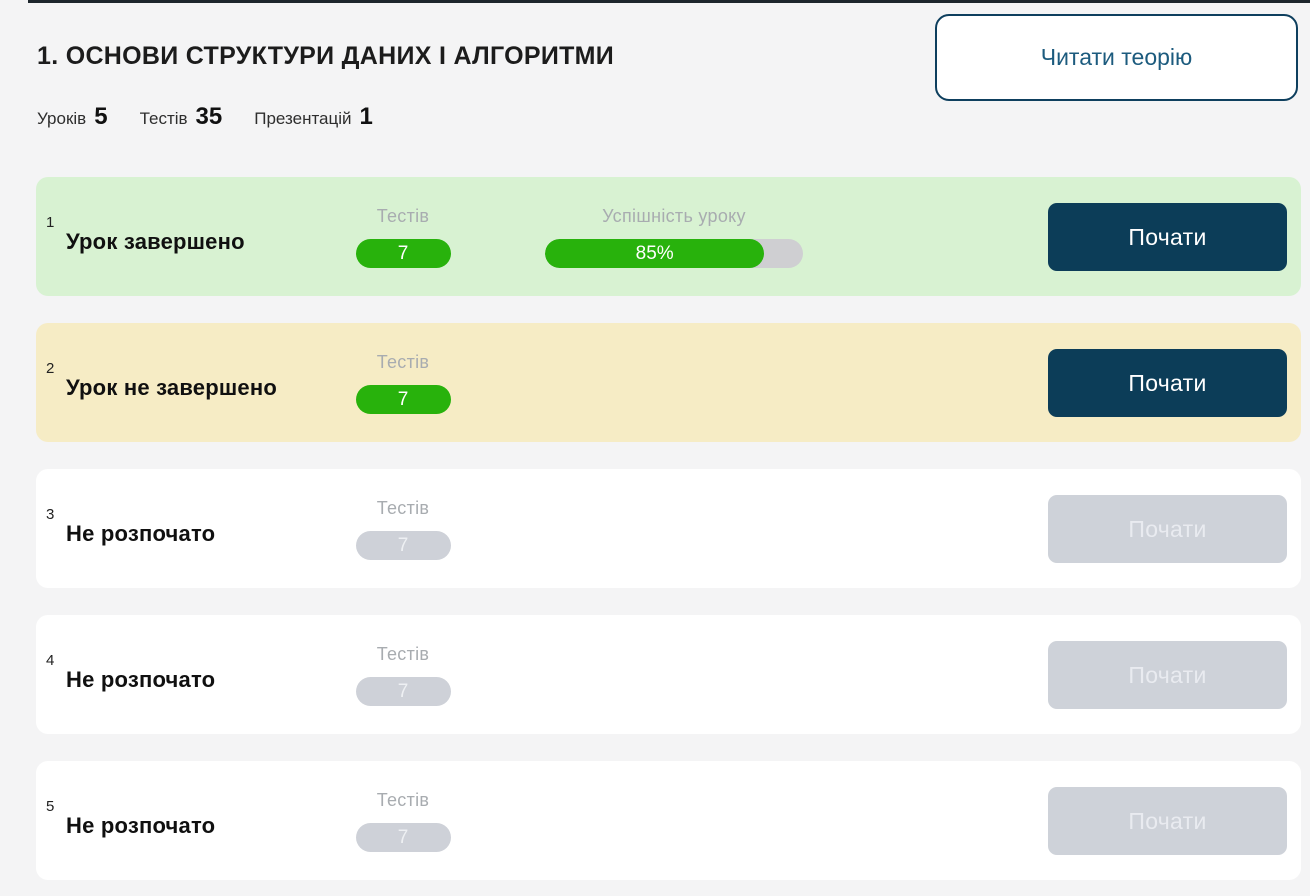  I want to click on stat-value: 1, so click(366, 116).